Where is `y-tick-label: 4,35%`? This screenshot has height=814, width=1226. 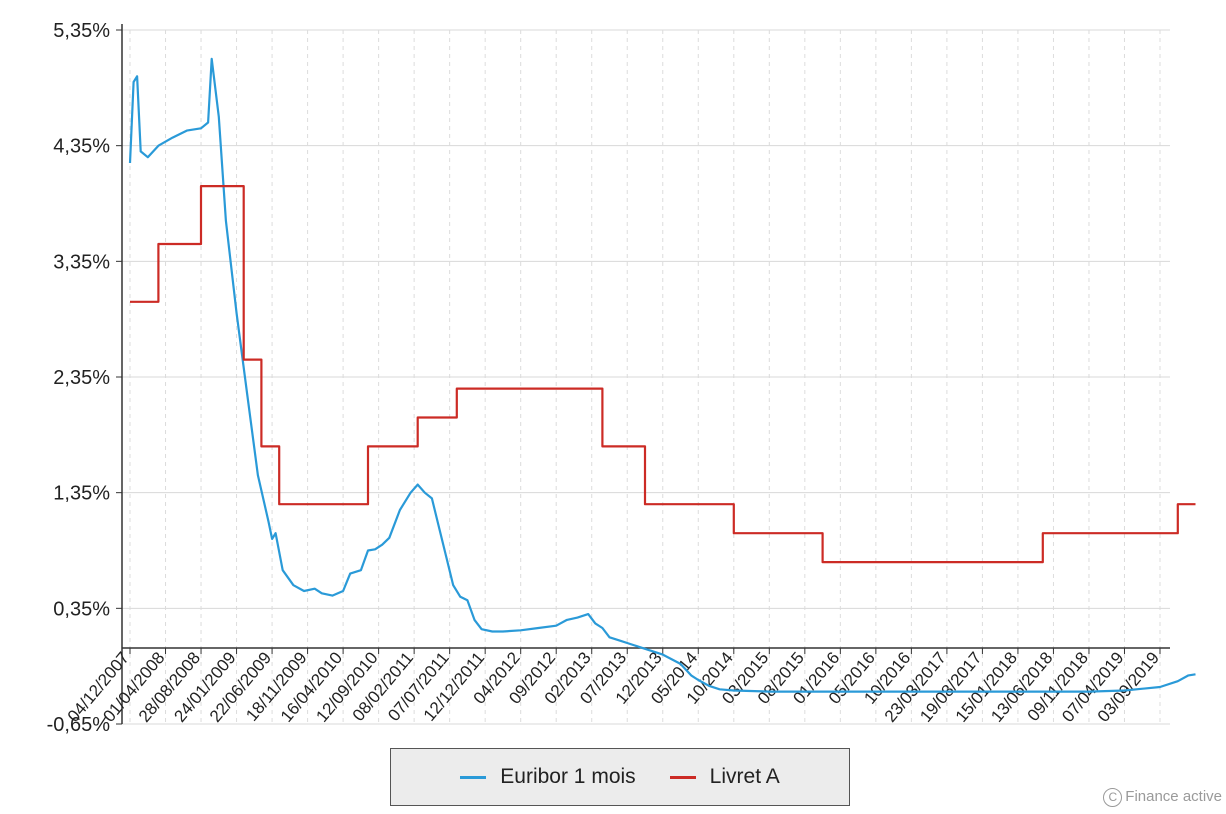
y-tick-label: 4,35% is located at coordinates (81, 147).